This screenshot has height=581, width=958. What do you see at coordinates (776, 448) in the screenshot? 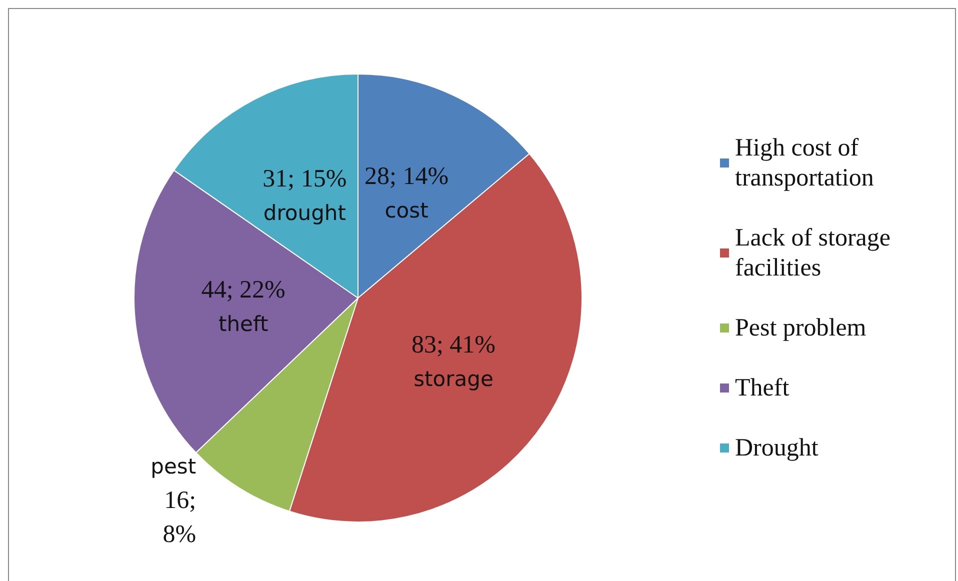
I see `legend-label: Drought` at bounding box center [776, 448].